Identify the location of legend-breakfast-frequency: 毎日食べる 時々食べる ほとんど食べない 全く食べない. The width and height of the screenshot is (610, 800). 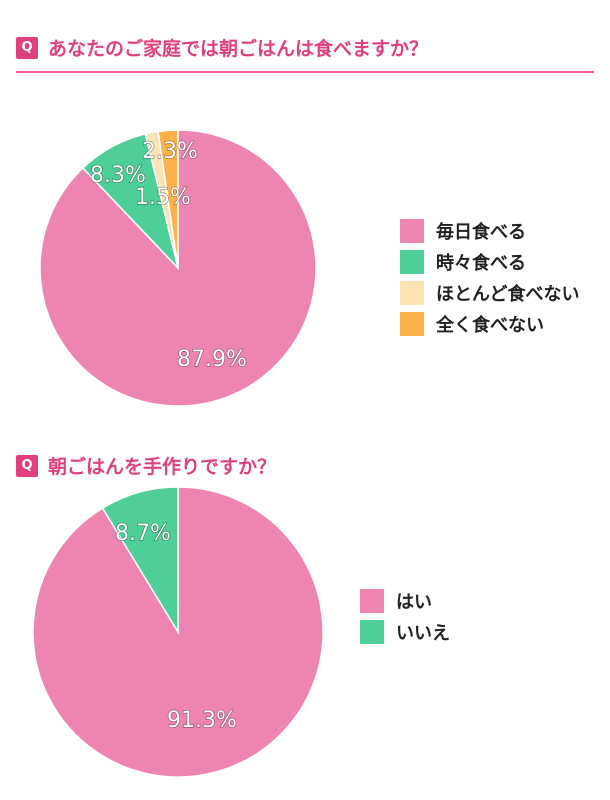
(489, 277).